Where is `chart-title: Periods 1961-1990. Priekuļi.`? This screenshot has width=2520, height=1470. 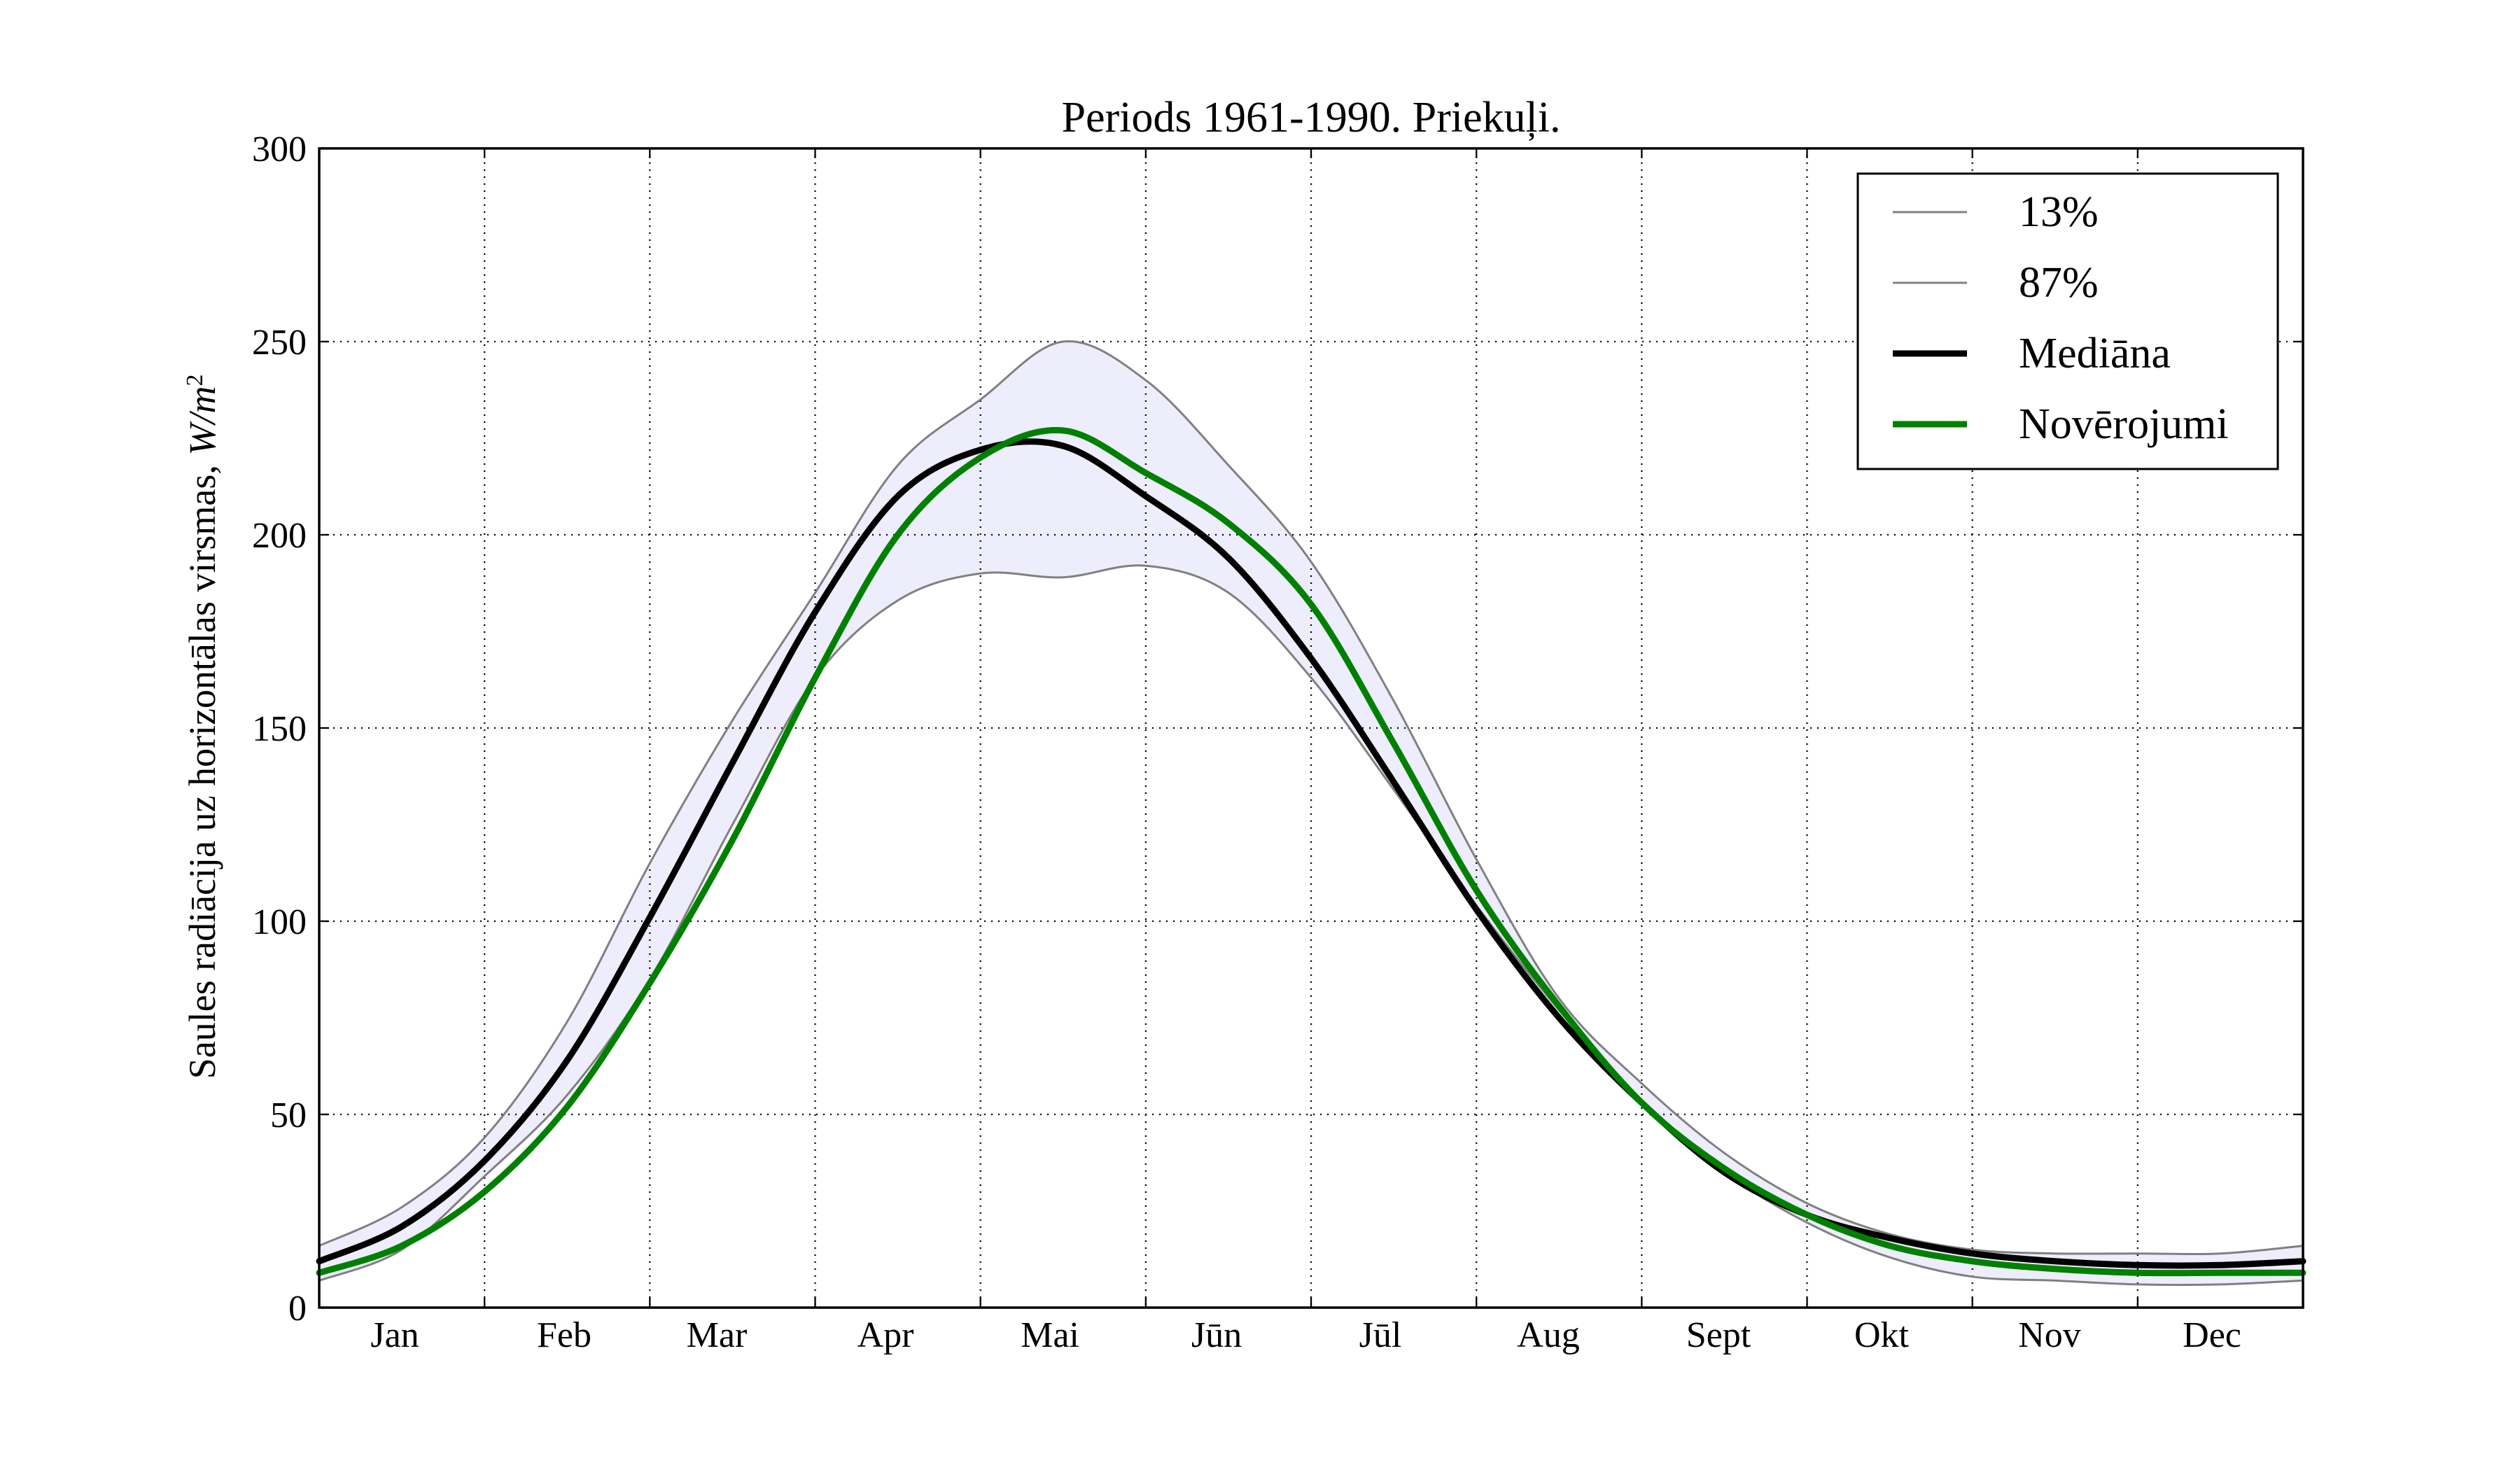 chart-title: Periods 1961-1990. Priekuļi. is located at coordinates (1311, 117).